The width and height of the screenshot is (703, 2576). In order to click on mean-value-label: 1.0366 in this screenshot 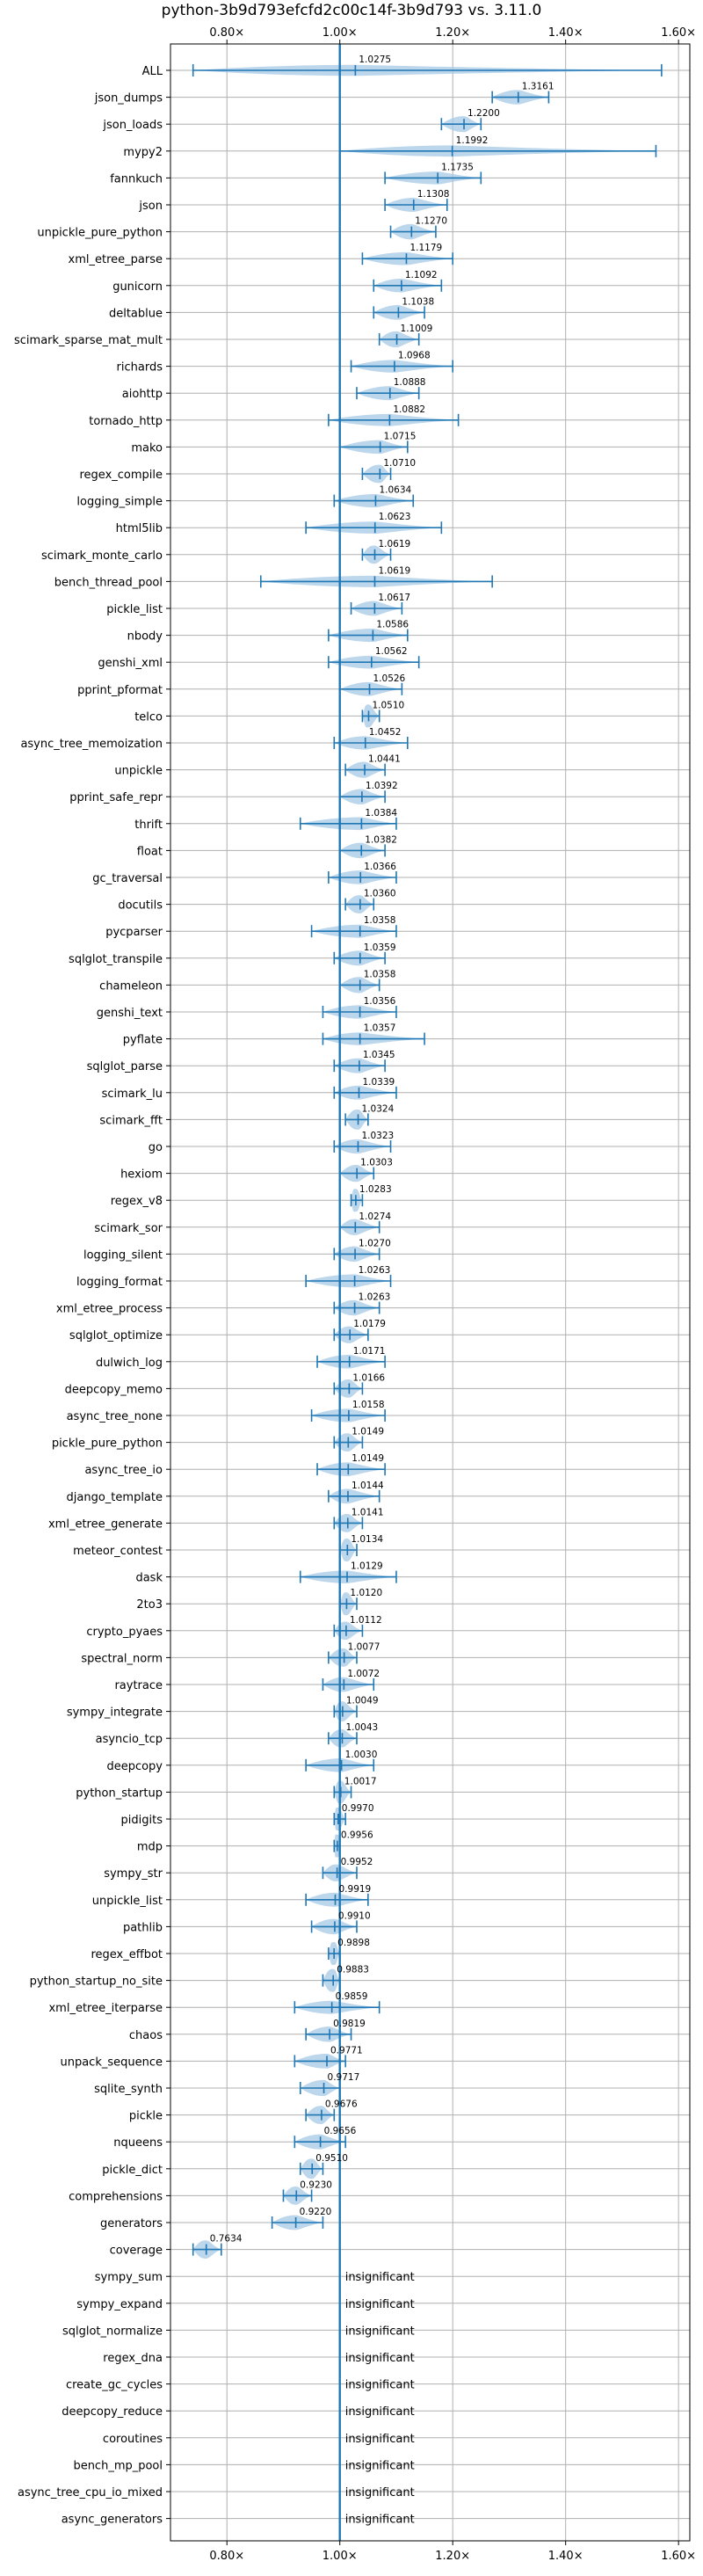, I will do `click(380, 867)`.